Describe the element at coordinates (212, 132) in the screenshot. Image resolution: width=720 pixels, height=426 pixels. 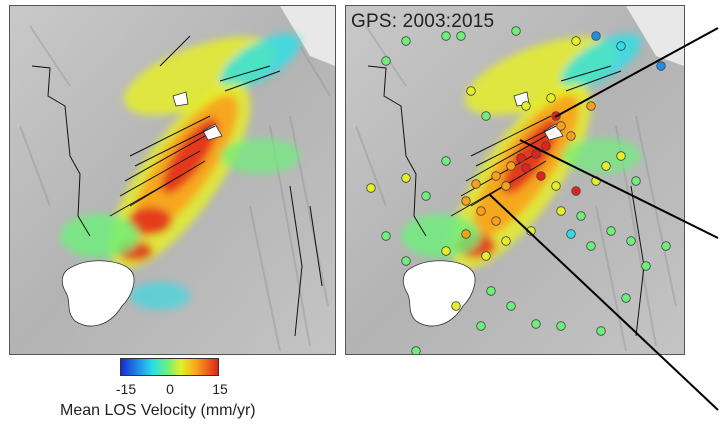
I see `crater-lake` at that location.